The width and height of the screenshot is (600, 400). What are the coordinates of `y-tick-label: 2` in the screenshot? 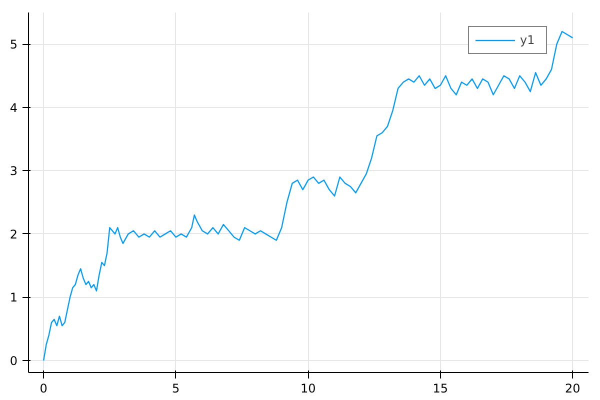 It's located at (14, 234).